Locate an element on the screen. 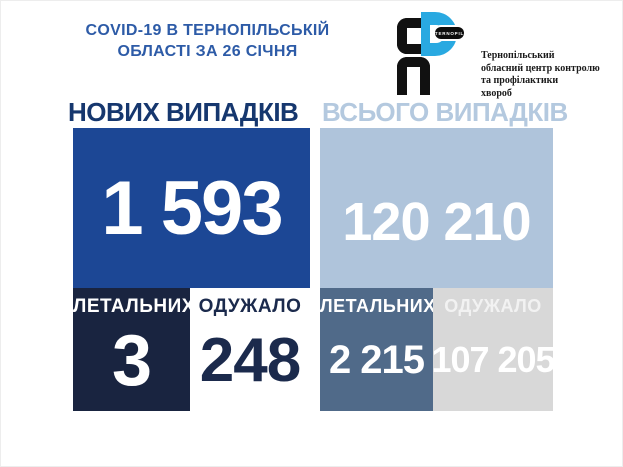 This screenshot has width=623, height=467. new-deaths-label: ЛЕТАЛЬНИХ is located at coordinates (134, 306).